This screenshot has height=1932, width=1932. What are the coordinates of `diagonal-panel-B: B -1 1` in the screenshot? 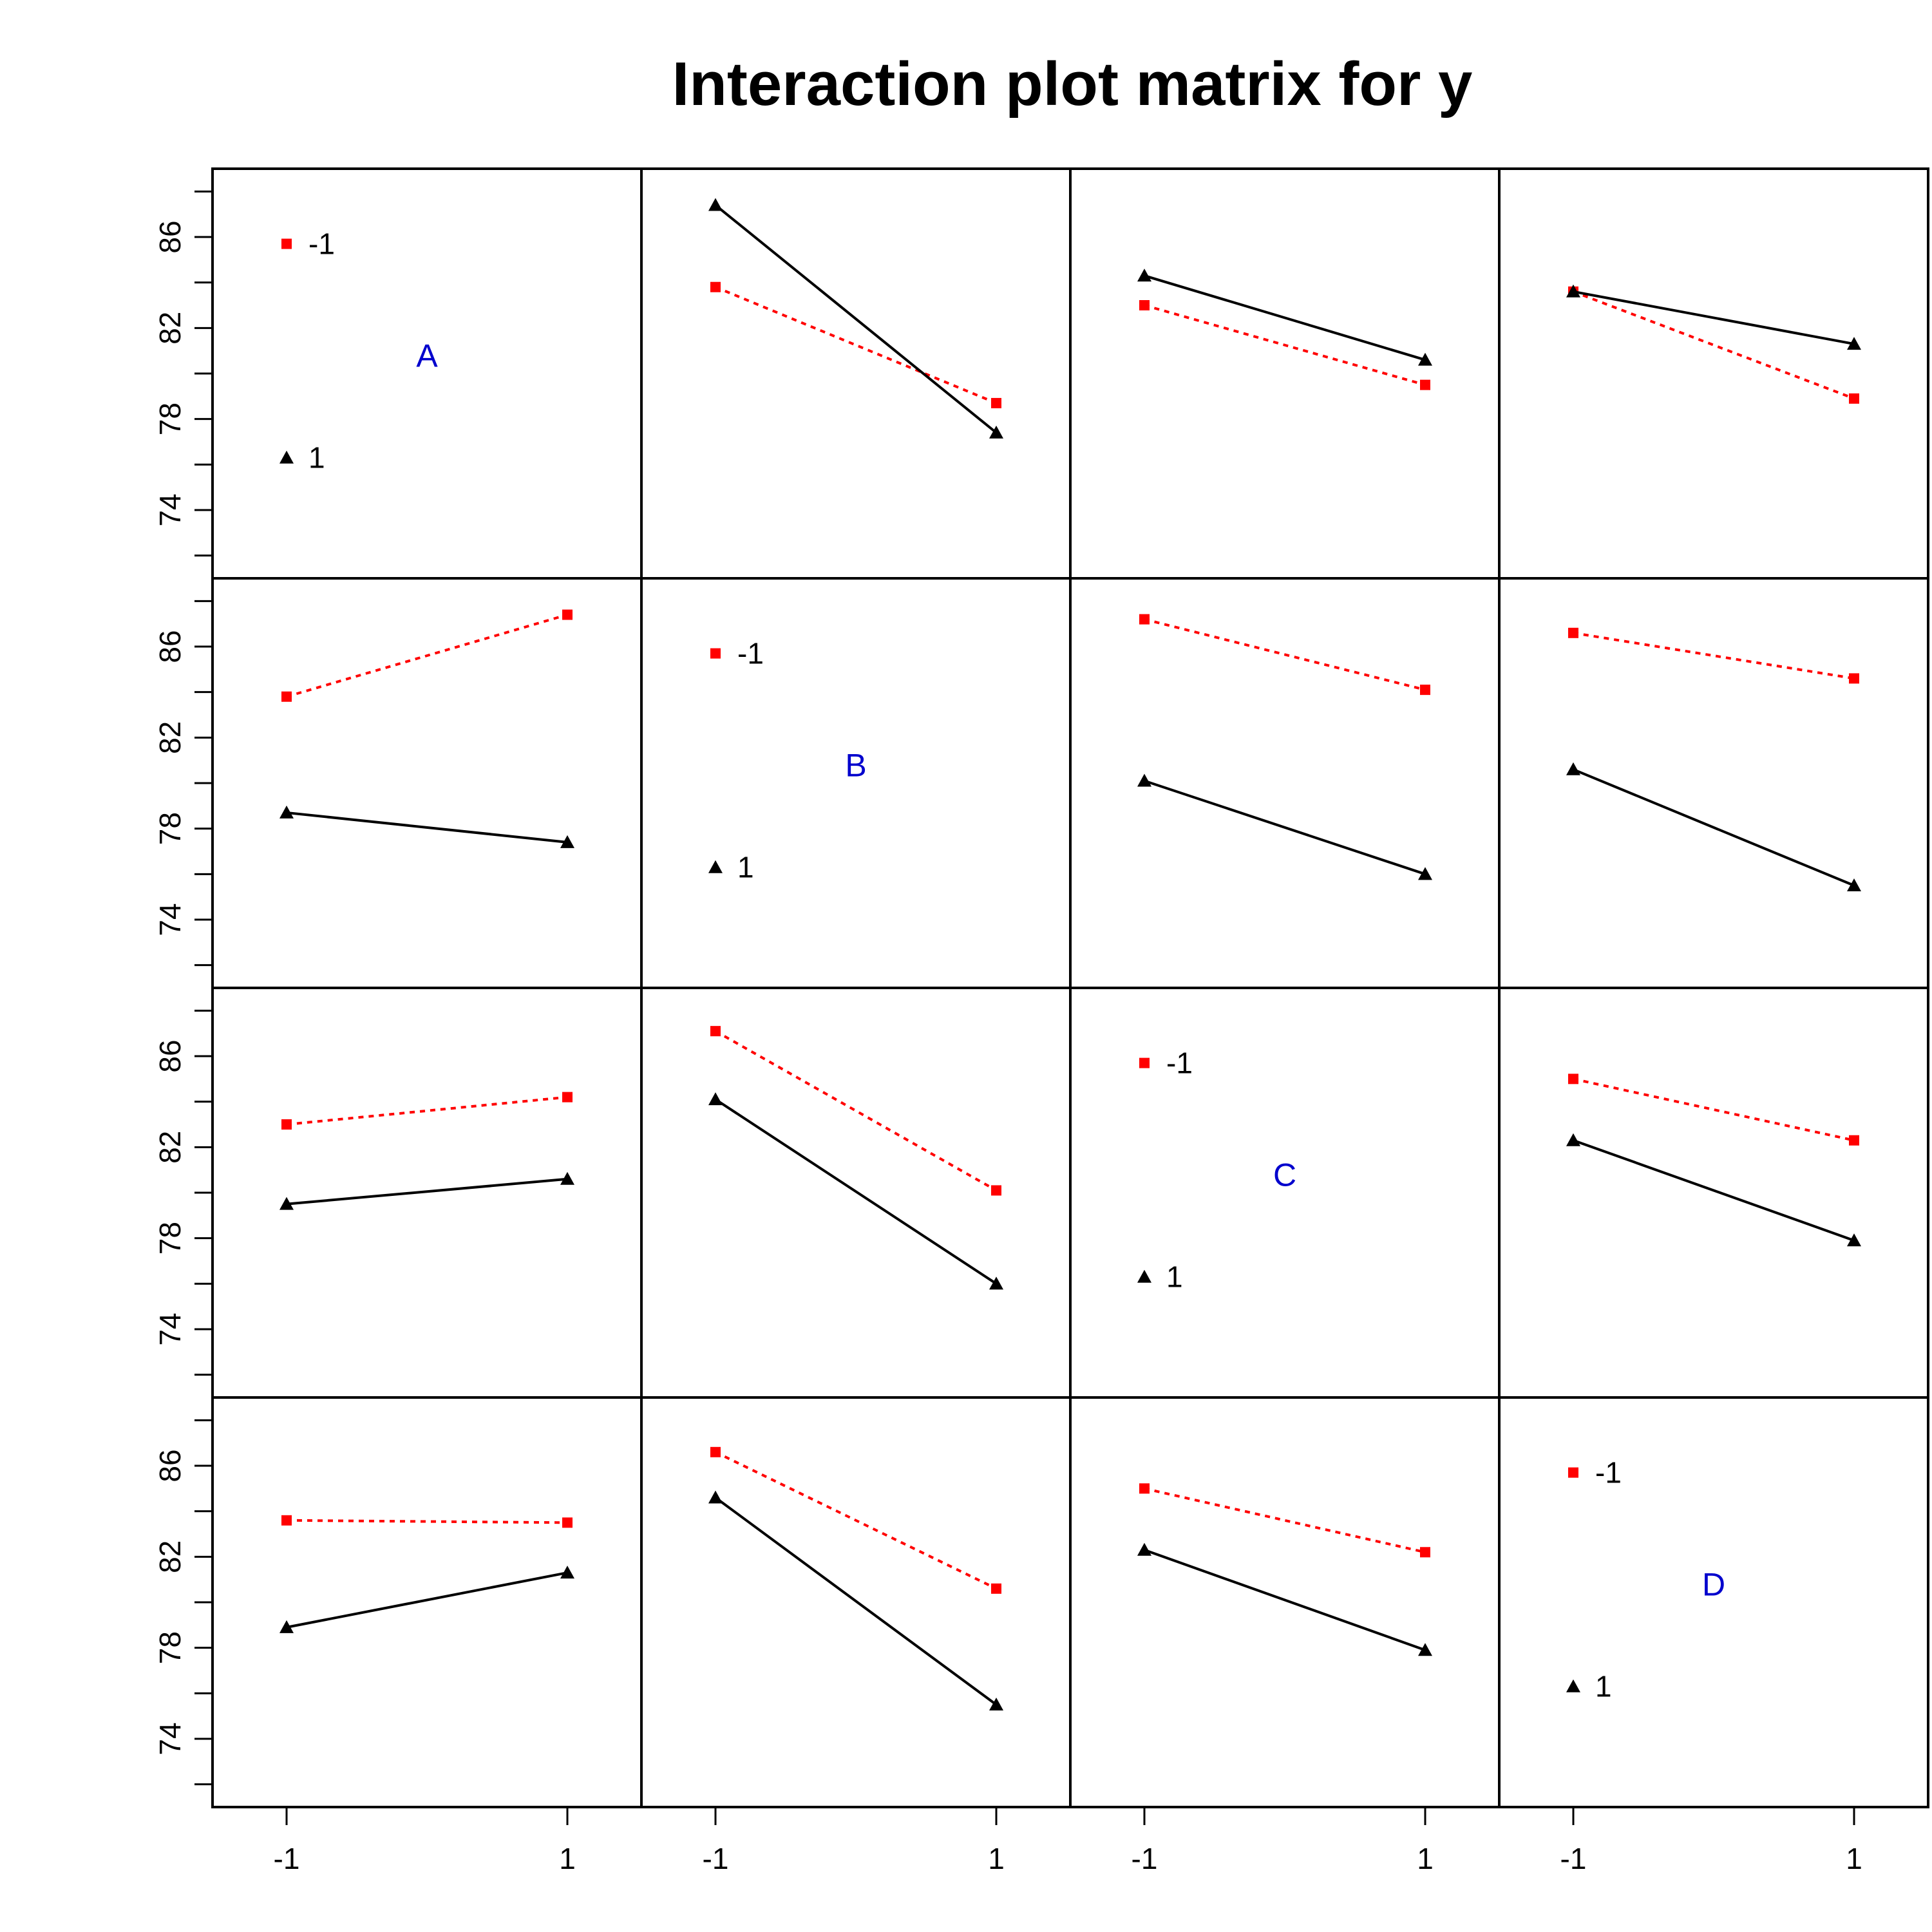 It's located at (787, 760).